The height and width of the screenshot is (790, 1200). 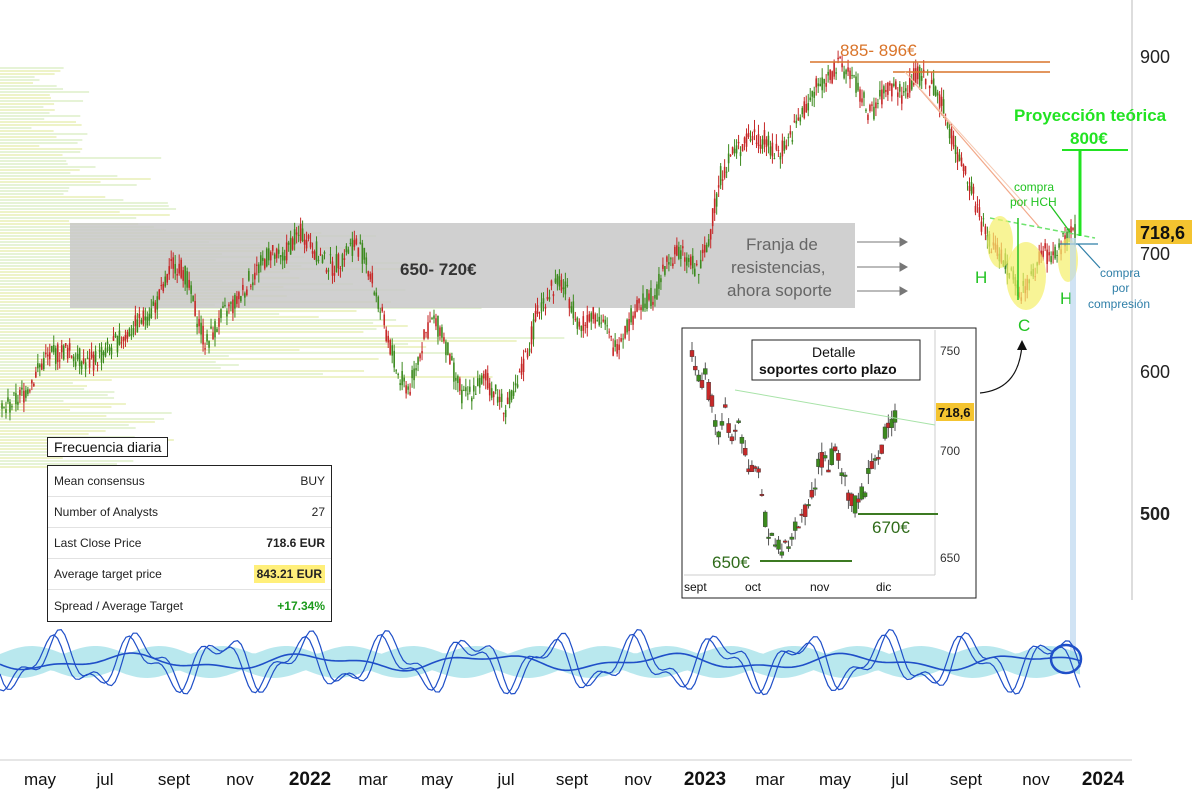 I want to click on x-tick-label: nov, so click(x=638, y=779).